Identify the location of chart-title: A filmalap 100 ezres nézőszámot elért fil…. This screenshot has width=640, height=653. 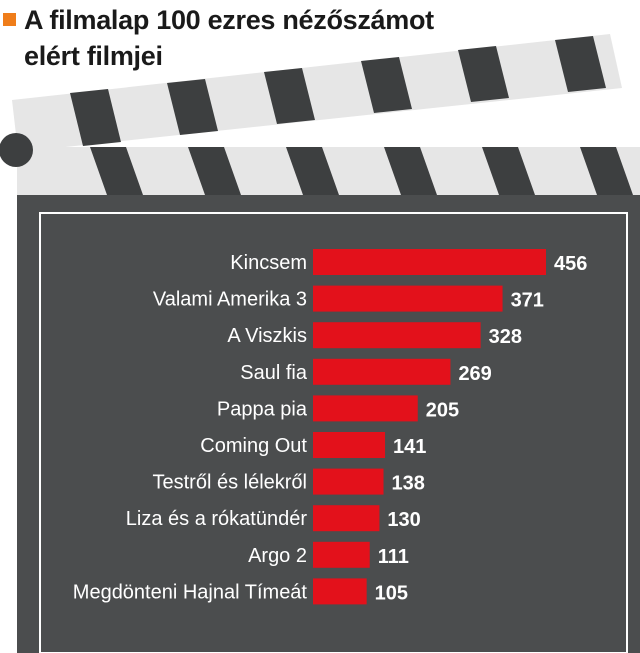
(284, 38).